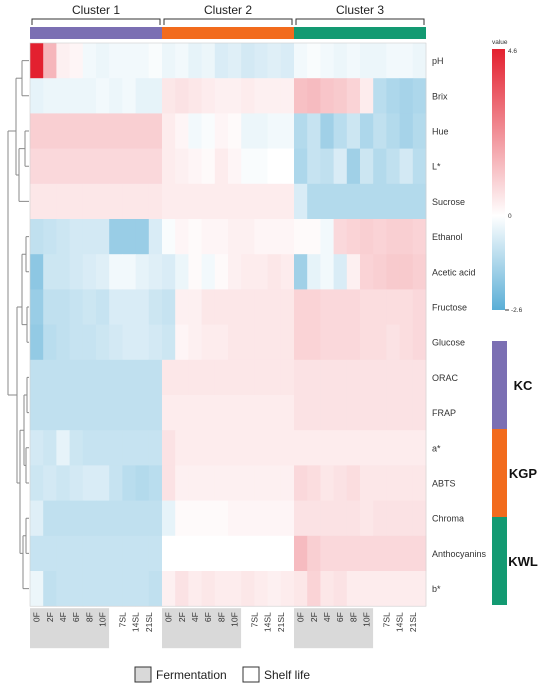 This screenshot has height=690, width=550. What do you see at coordinates (169, 617) in the screenshot?
I see `column-label: 0F` at bounding box center [169, 617].